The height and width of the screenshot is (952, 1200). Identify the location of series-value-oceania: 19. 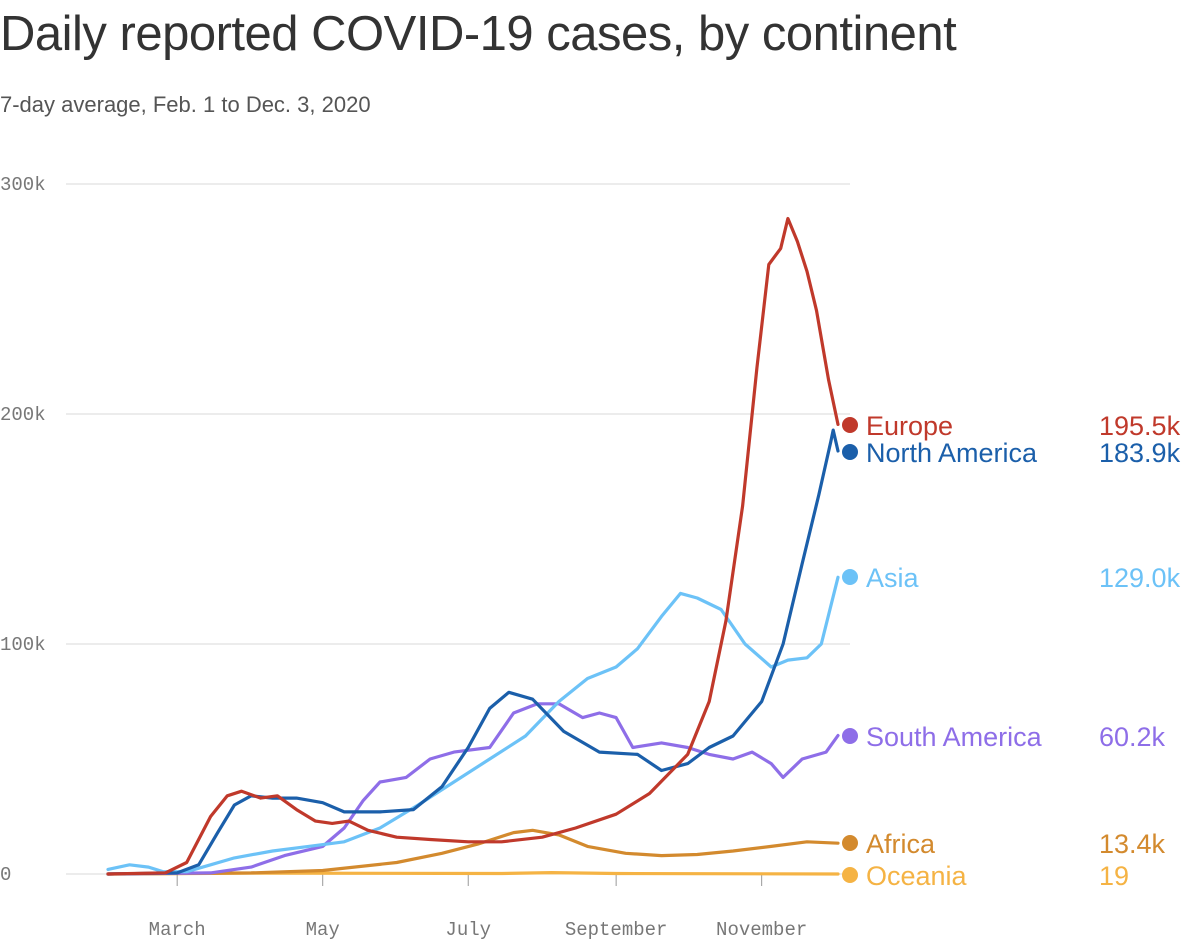
(1114, 876).